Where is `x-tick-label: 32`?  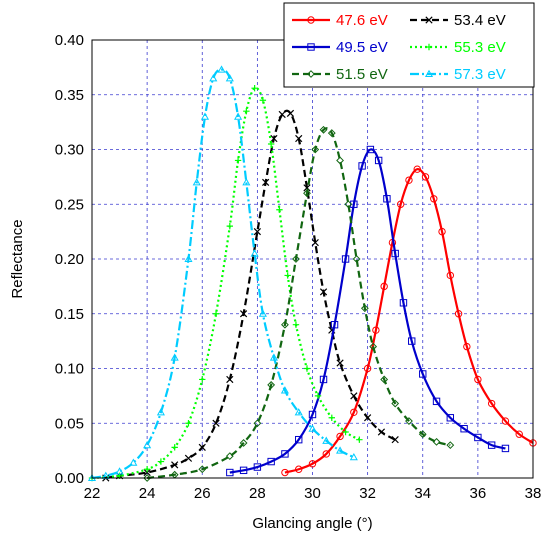 x-tick-label: 32 is located at coordinates (367, 493).